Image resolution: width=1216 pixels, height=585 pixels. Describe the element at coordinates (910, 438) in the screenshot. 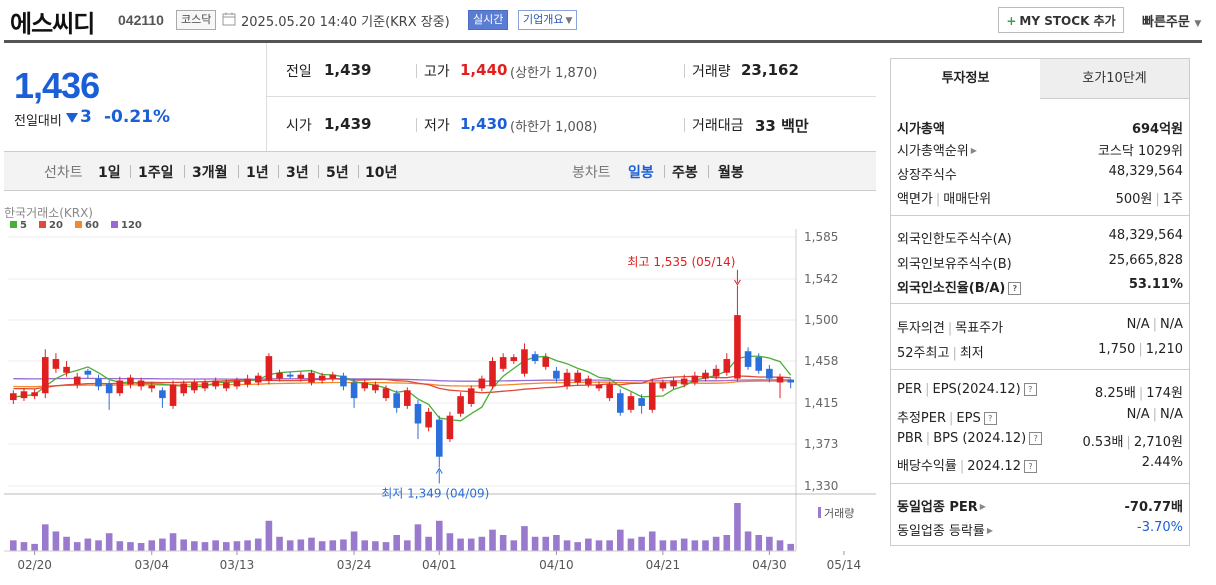

I see `pbr-label: PBR` at that location.